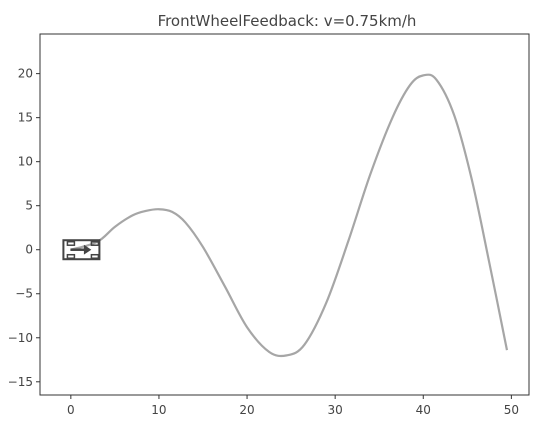  I want to click on vehicle-body, so click(81, 250).